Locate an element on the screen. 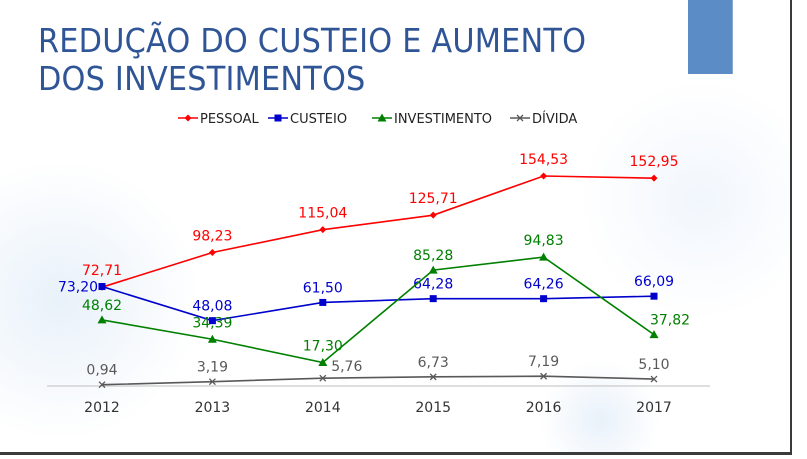  data-label-pessoal-2016: 154,53 is located at coordinates (543, 160).